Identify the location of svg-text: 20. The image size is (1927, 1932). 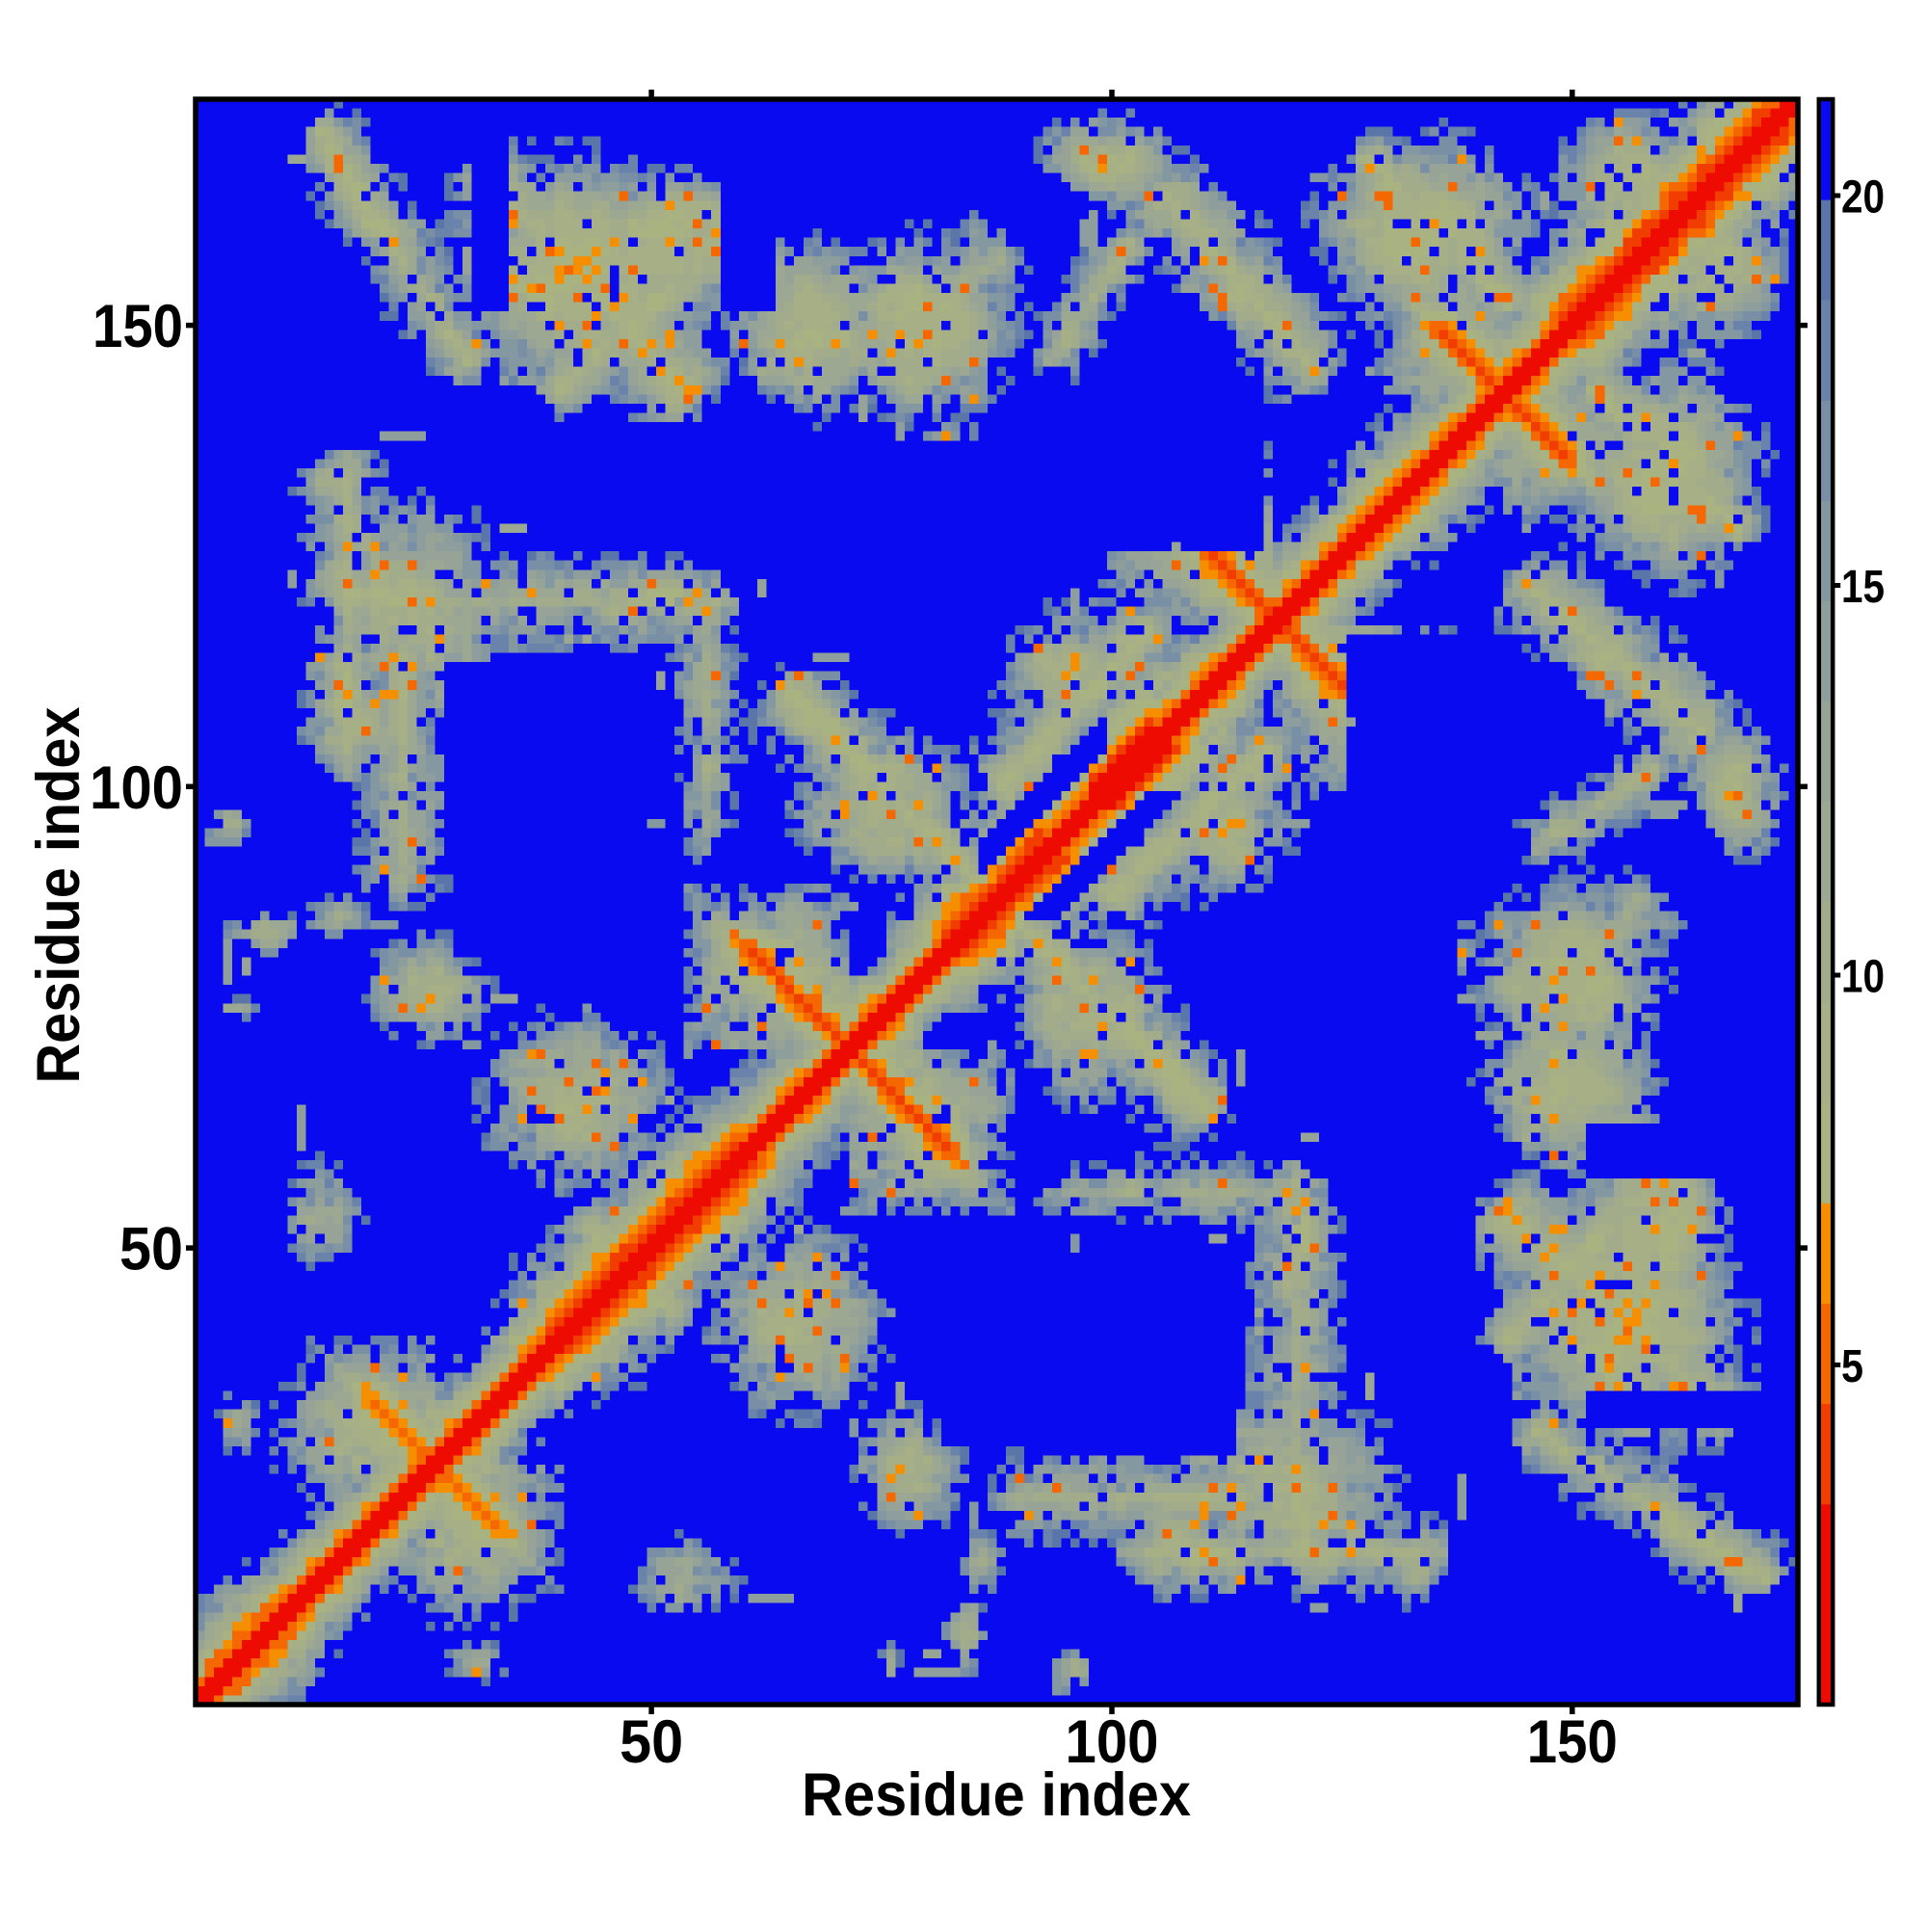
(1863, 198).